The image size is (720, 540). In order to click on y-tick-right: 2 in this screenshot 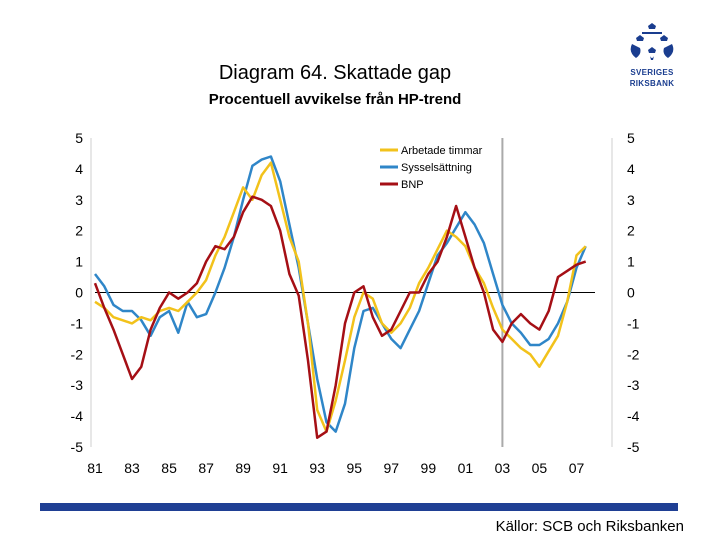, I will do `click(631, 231)`.